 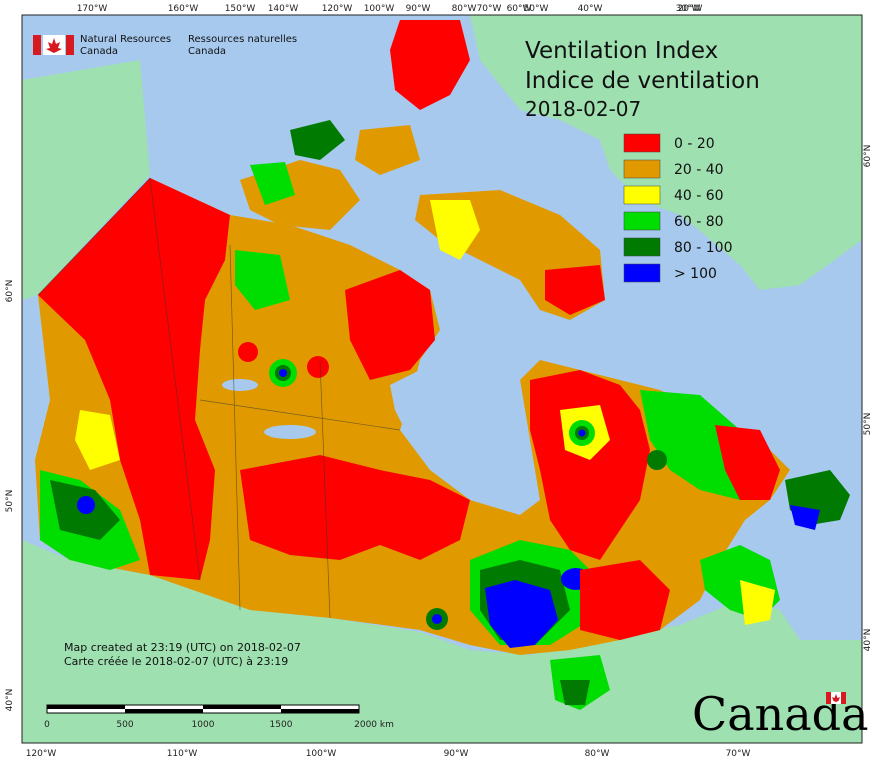 What do you see at coordinates (203, 709) in the screenshot?
I see `scale-bar` at bounding box center [203, 709].